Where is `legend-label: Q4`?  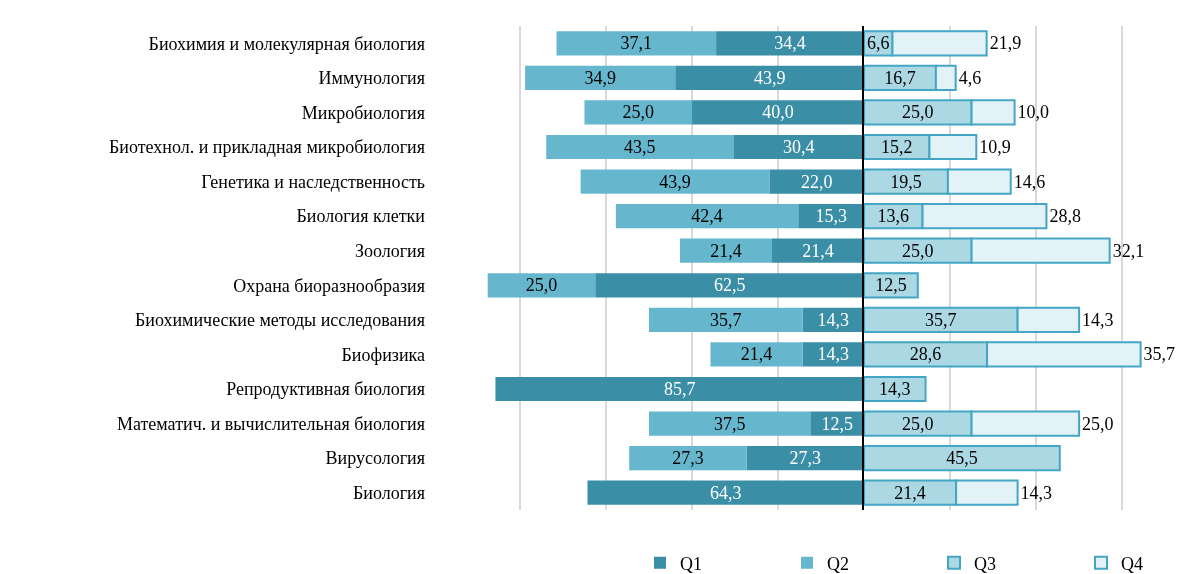
legend-label: Q4 is located at coordinates (1132, 563).